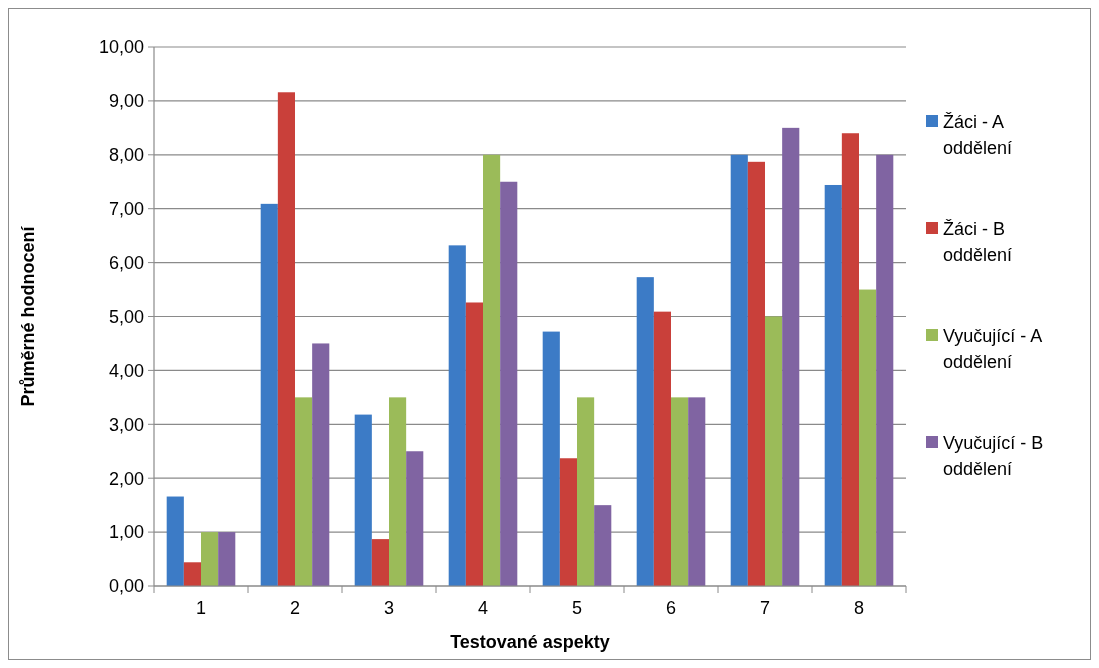 The width and height of the screenshot is (1099, 668). What do you see at coordinates (483, 608) in the screenshot?
I see `x-tick-label: 4` at bounding box center [483, 608].